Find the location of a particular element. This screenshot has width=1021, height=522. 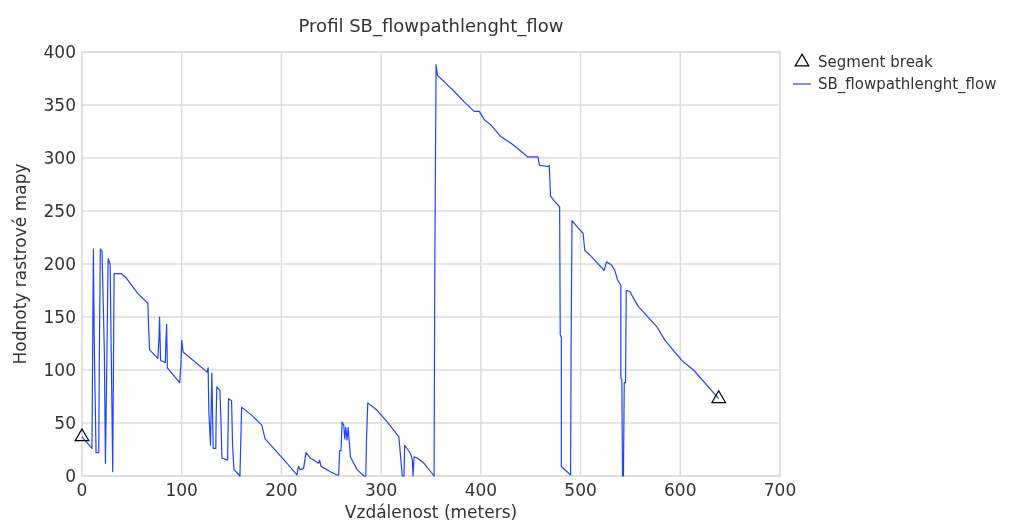

y-tick-label: 50 is located at coordinates (65, 423).